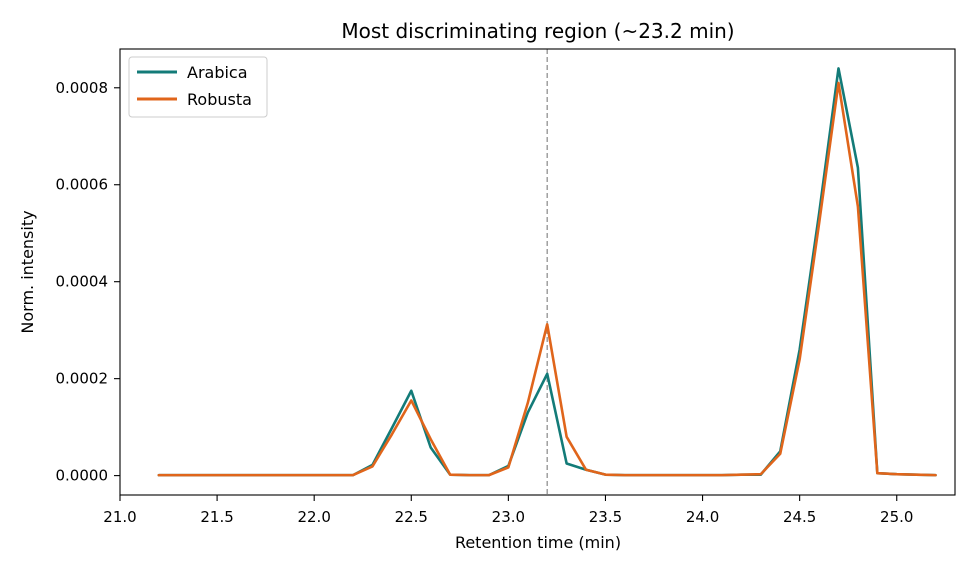 This screenshot has width=975, height=572. Describe the element at coordinates (219, 99) in the screenshot. I see `legend-label-robusta: Robusta` at that location.